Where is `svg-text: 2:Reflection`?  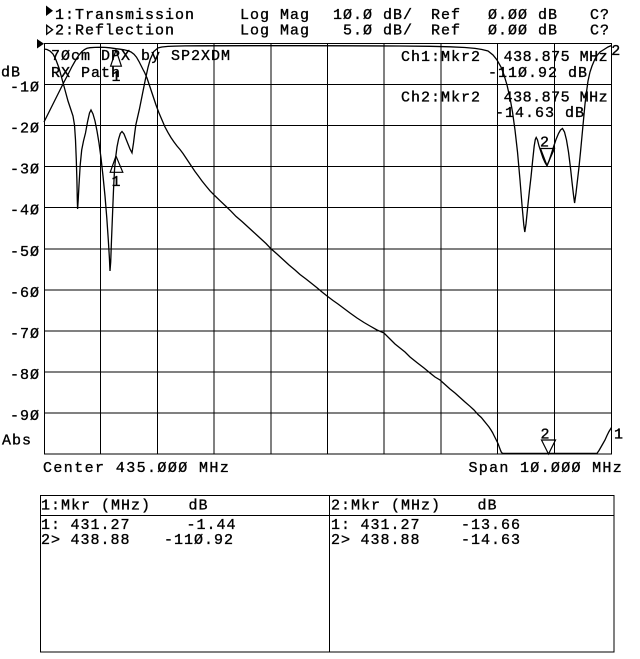
svg-text: 2:Reflection is located at coordinates (115, 31).